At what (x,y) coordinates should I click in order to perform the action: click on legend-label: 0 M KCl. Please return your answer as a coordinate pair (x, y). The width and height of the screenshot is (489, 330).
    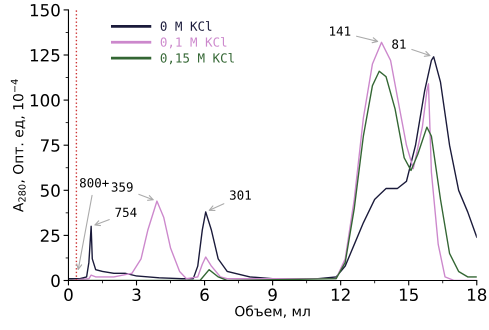
    Looking at the image, I should click on (186, 26).